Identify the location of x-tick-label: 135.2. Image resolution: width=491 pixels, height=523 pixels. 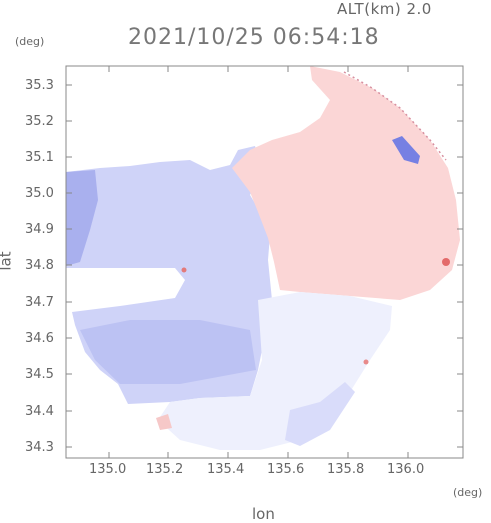
(165, 469).